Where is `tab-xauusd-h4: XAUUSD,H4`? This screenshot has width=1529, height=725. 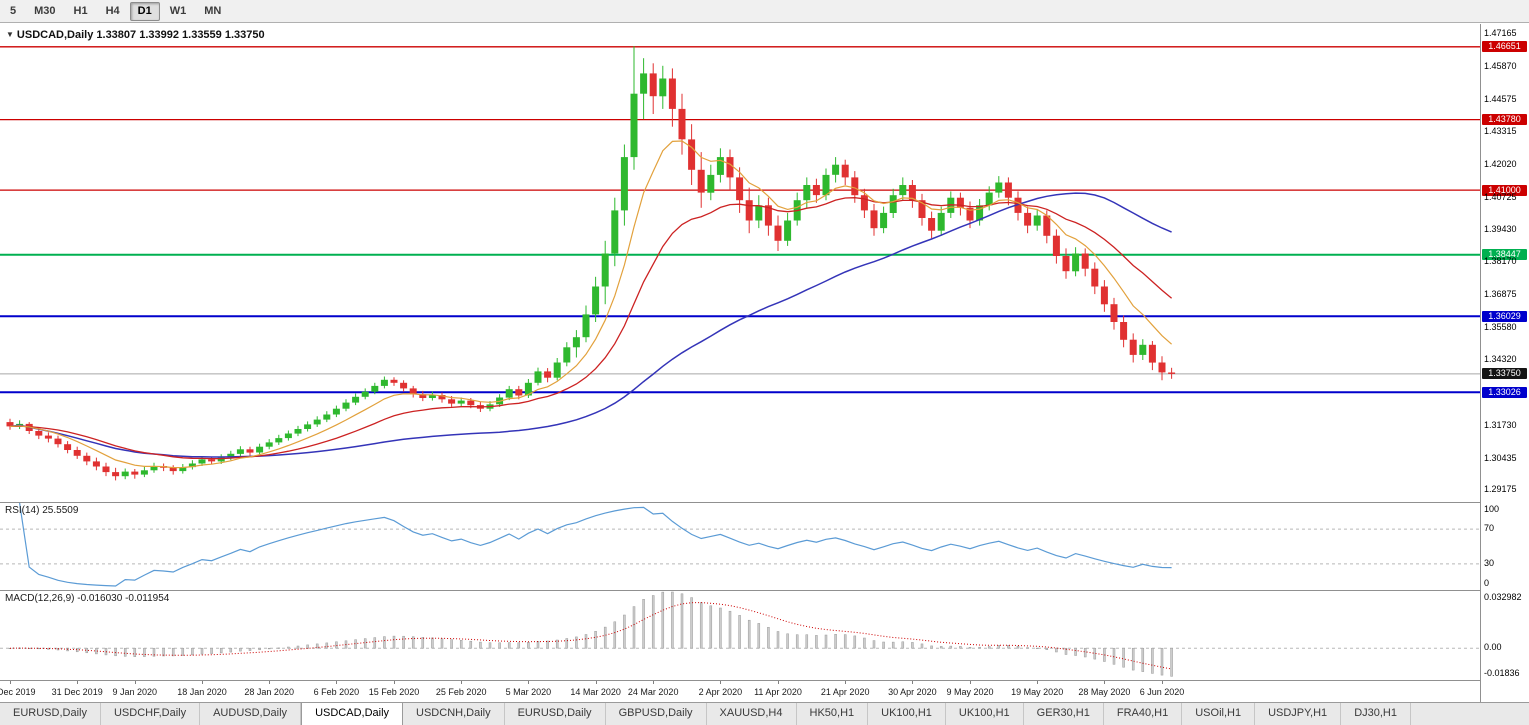 tab-xauusd-h4: XAUUSD,H4 is located at coordinates (752, 714).